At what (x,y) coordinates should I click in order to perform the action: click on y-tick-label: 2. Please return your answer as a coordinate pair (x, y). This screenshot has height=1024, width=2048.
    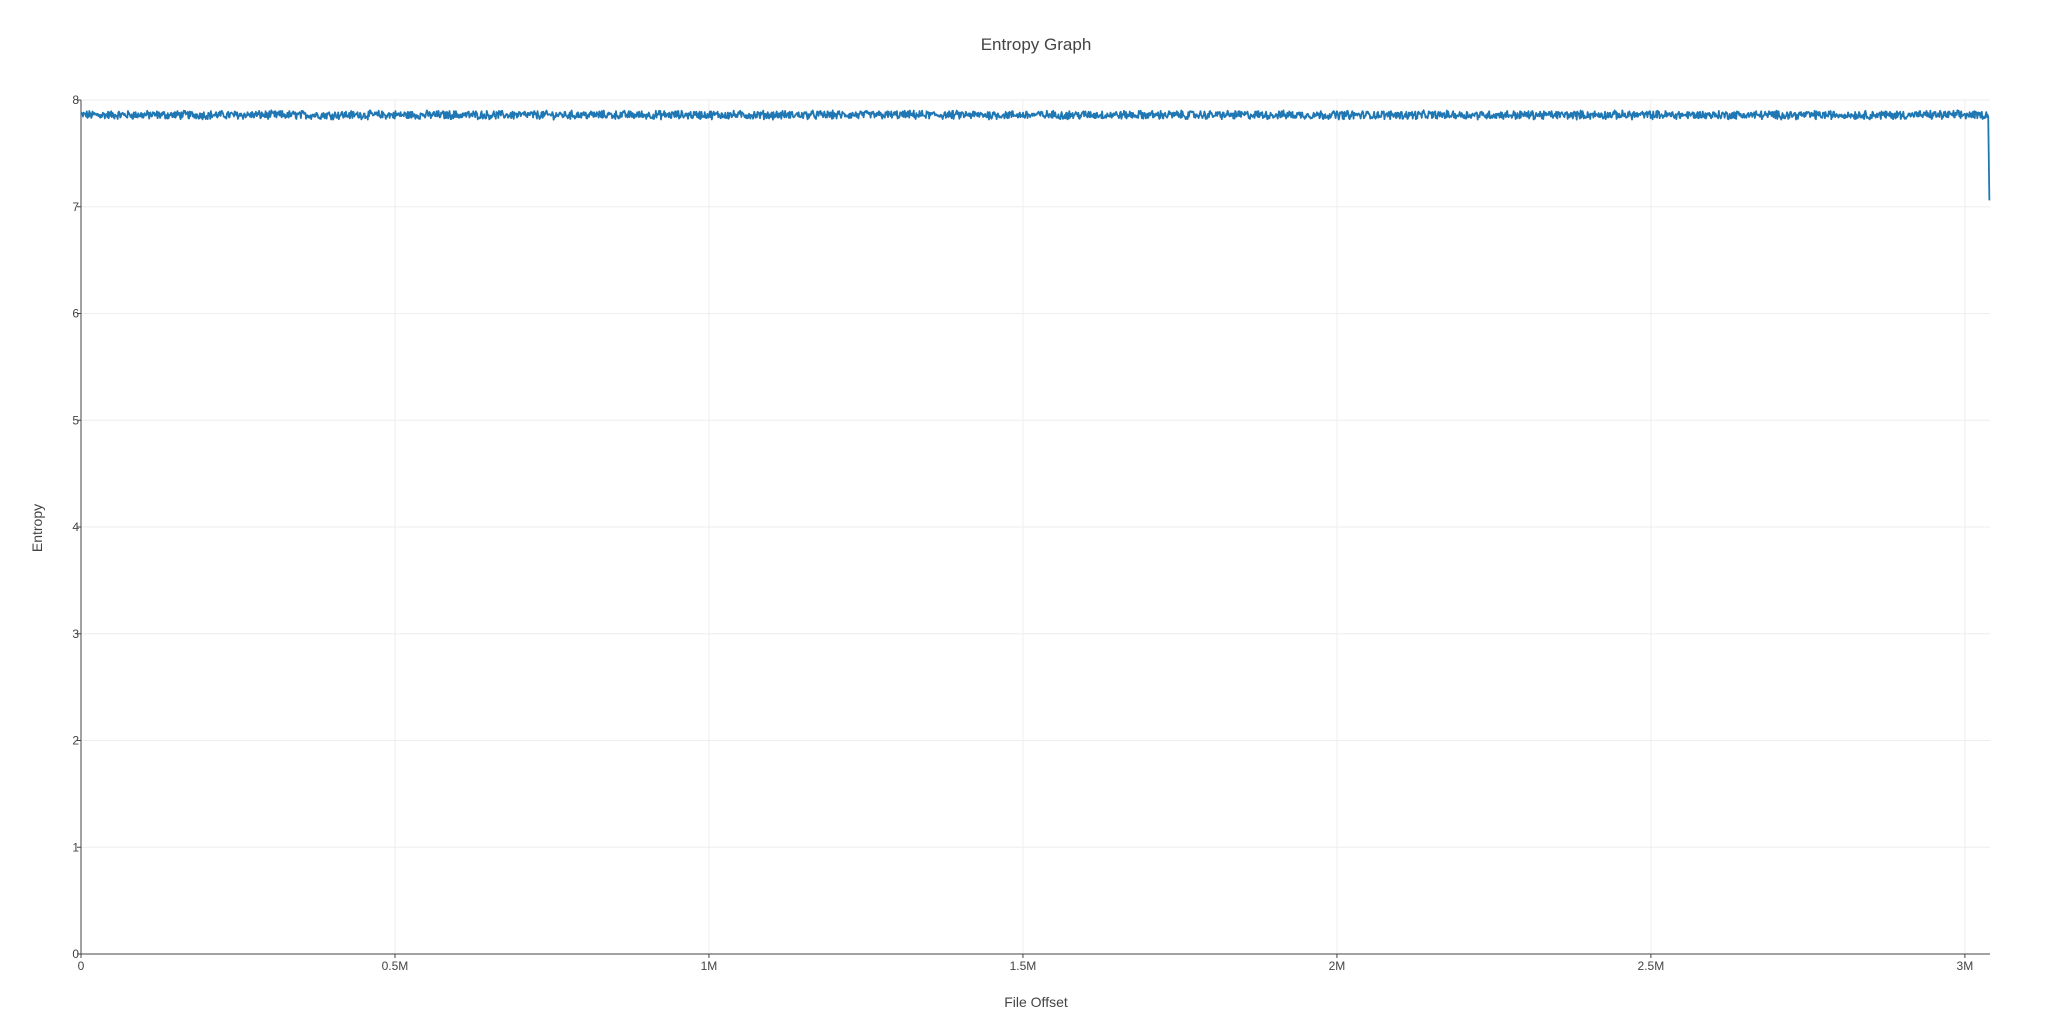
    Looking at the image, I should click on (75, 741).